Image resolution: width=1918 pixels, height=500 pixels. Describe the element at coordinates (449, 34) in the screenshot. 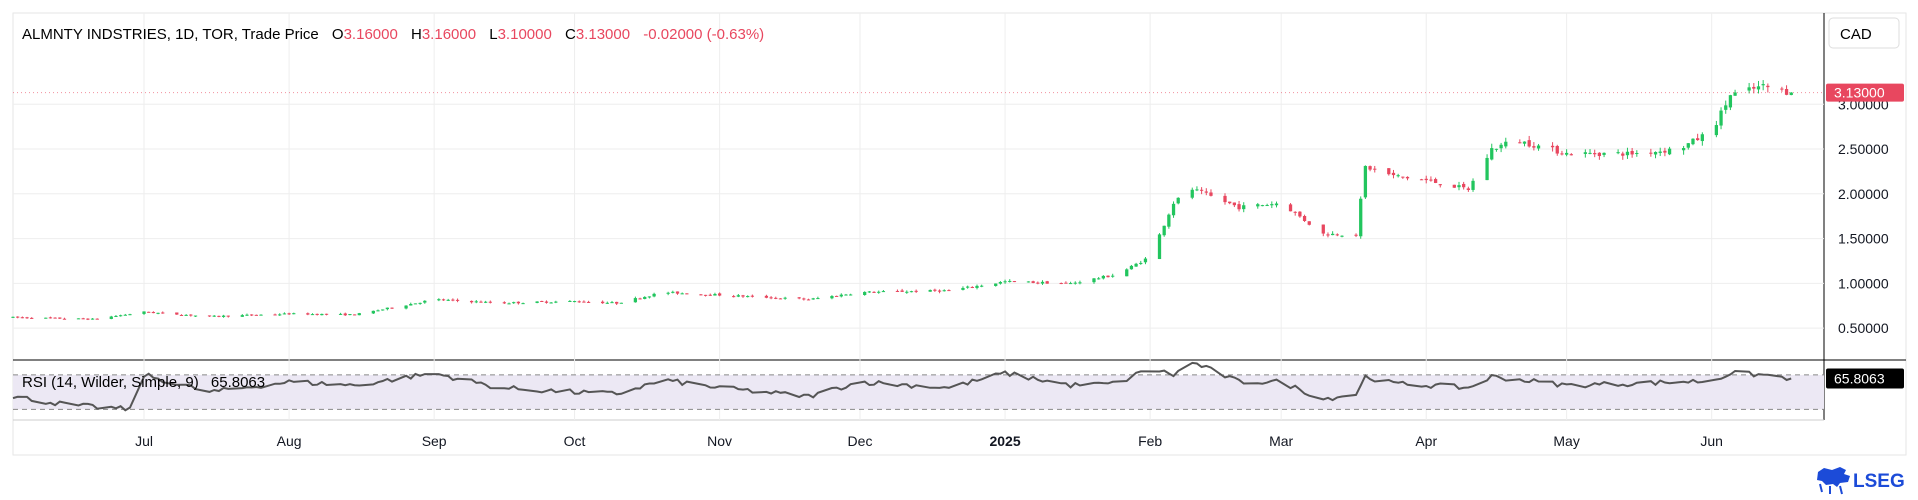

I see `high-value: 3.16000` at that location.